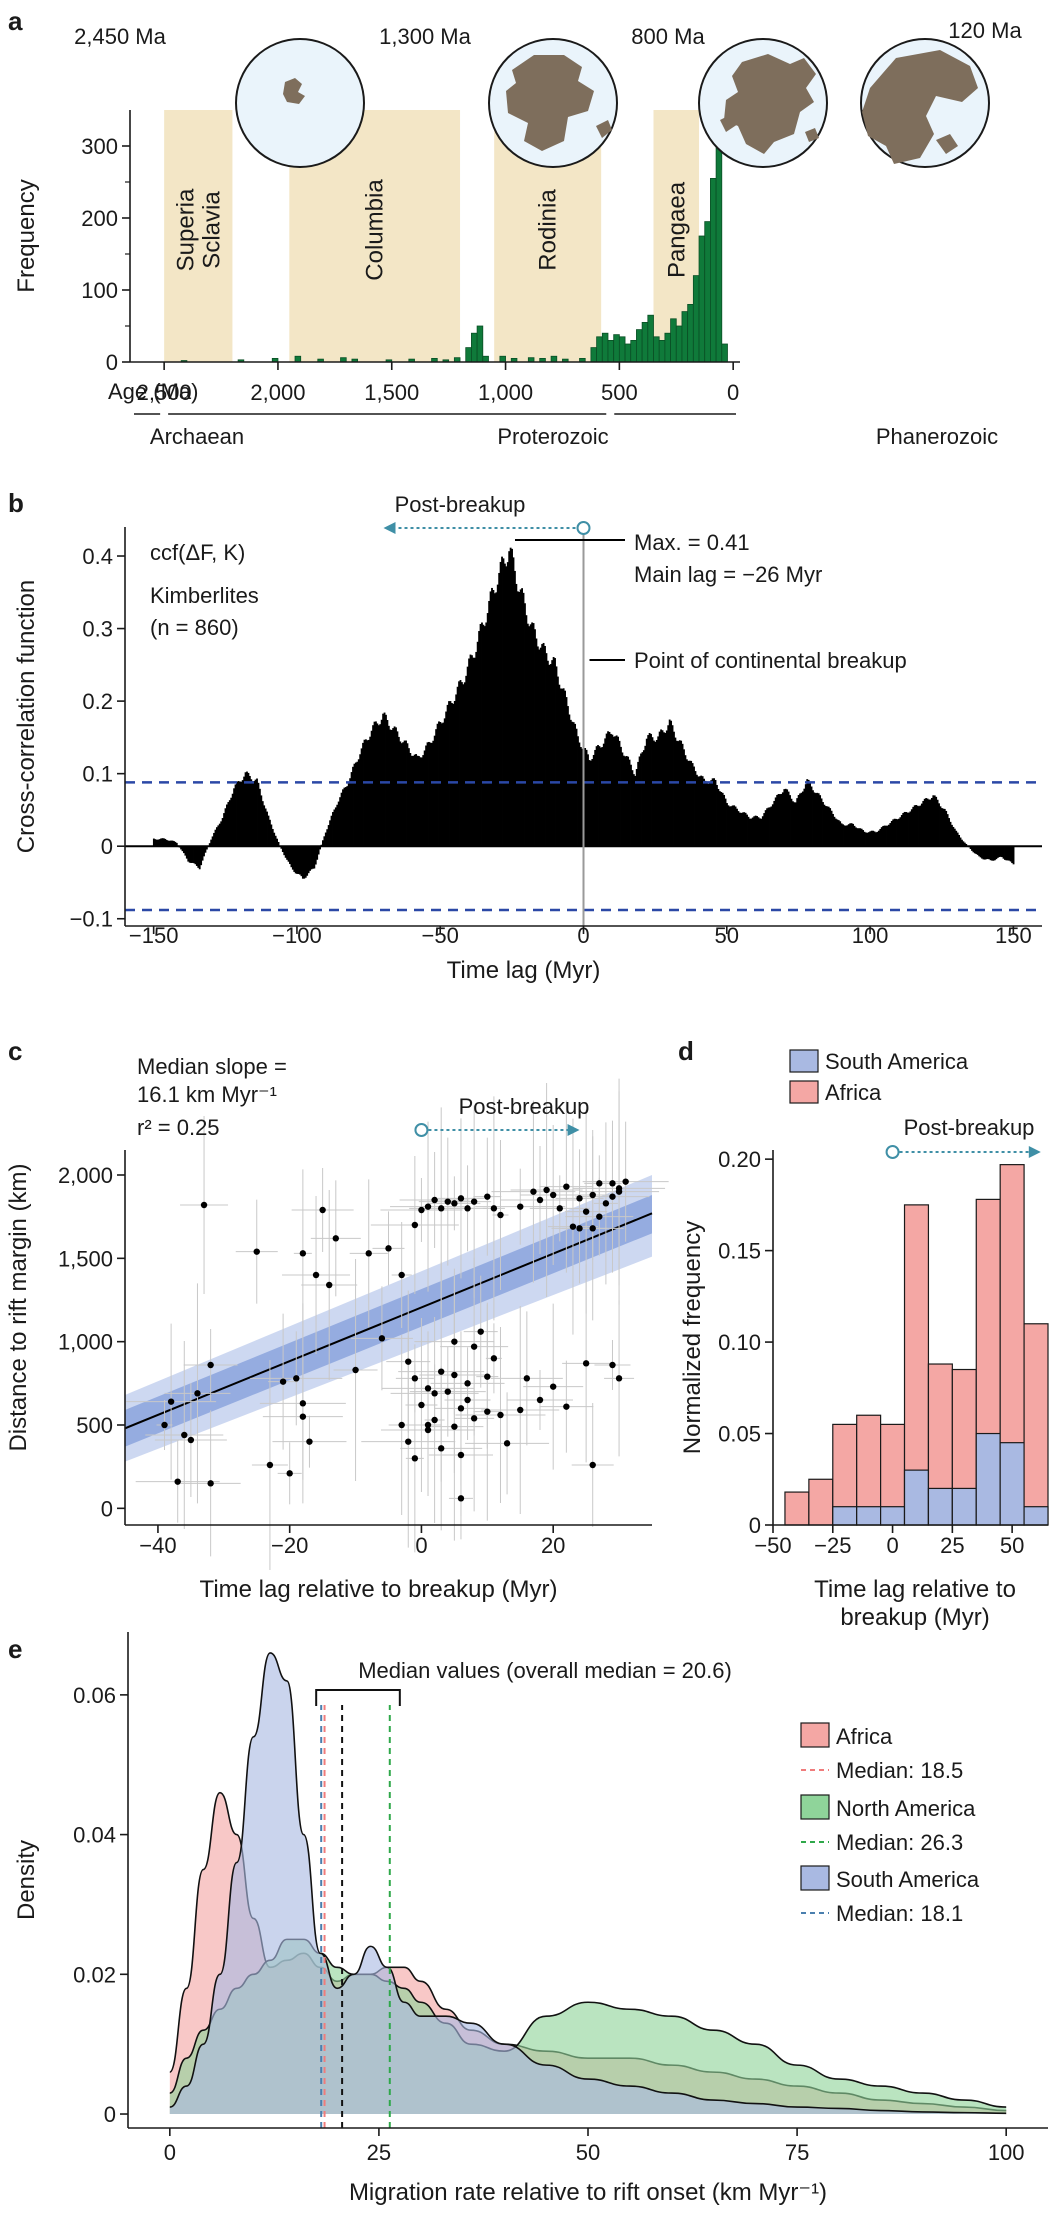 This screenshot has height=2216, width=1059. Describe the element at coordinates (899, 1770) in the screenshot. I see `legend-median-africa: Median: 18.5` at that location.